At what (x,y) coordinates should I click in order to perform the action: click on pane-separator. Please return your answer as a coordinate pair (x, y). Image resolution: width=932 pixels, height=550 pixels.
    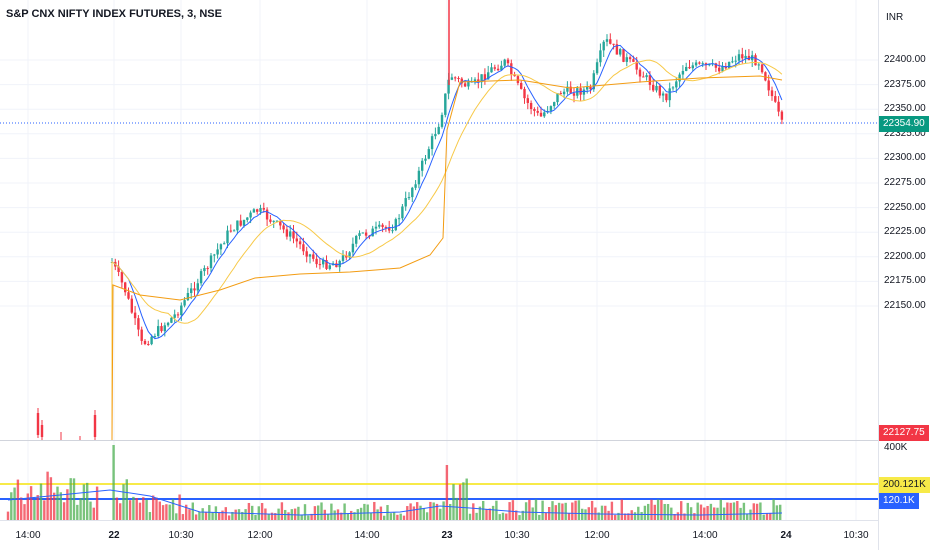
    Looking at the image, I should click on (439, 440).